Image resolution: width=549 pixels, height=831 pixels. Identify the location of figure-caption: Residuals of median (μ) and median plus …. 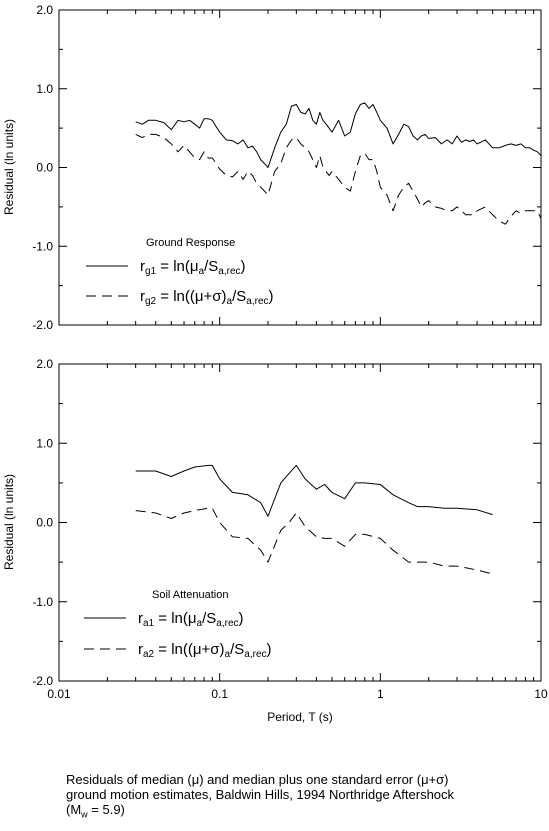
(301, 797).